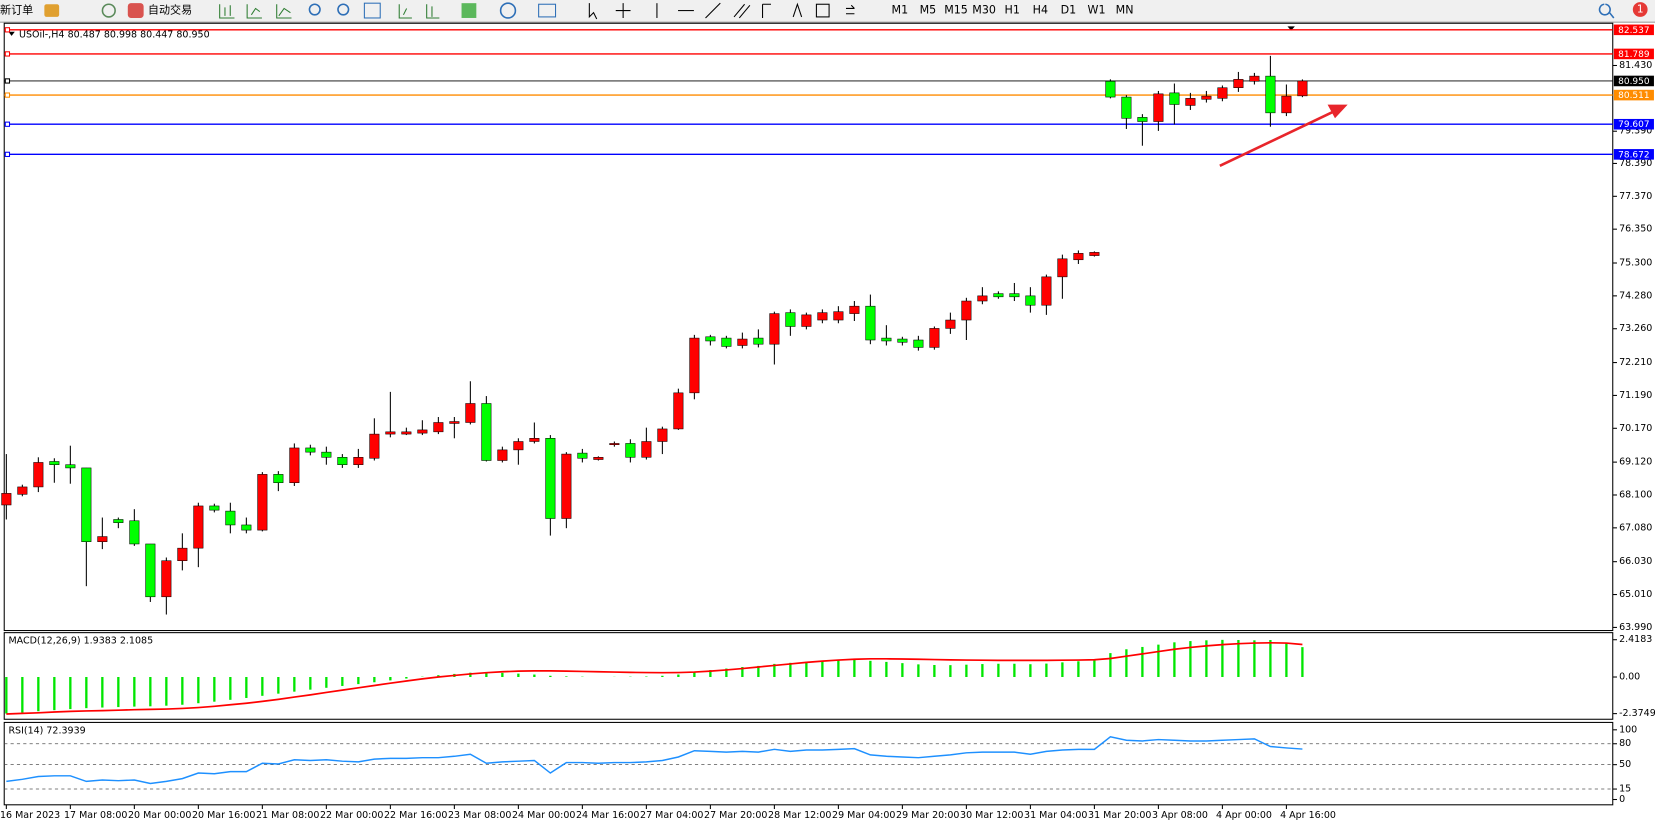 Image resolution: width=1655 pixels, height=827 pixels. Describe the element at coordinates (956, 10) in the screenshot. I see `timeframe-button: M15` at that location.